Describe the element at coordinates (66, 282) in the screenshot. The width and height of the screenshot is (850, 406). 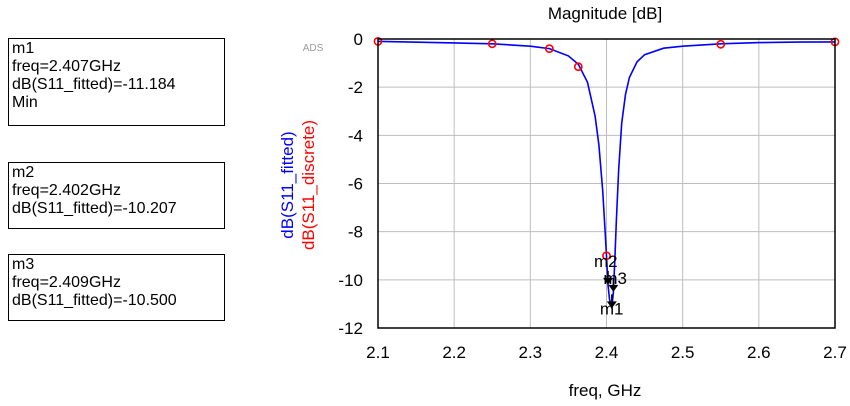
I see `marker-freq: freq=2.409GHz` at that location.